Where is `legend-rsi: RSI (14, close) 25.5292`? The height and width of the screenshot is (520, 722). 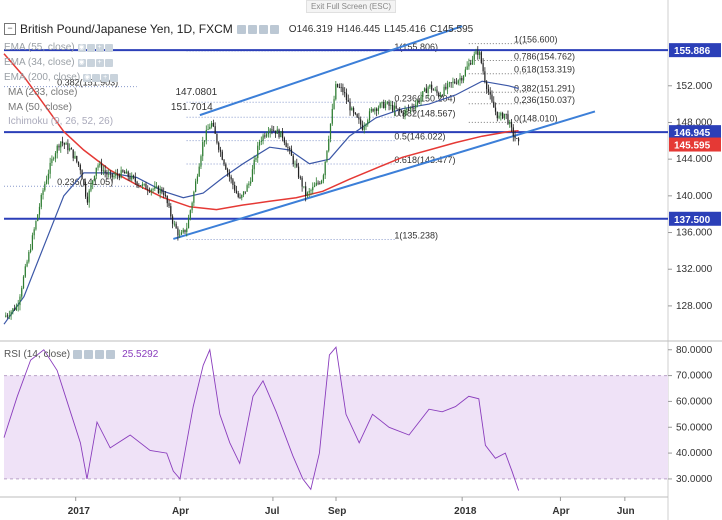 legend-rsi: RSI (14, close) 25.5292 is located at coordinates (81, 354).